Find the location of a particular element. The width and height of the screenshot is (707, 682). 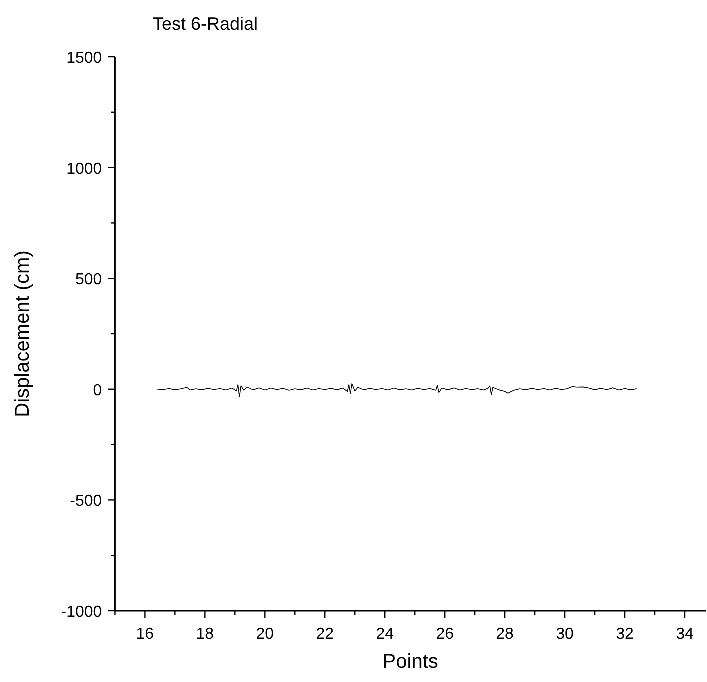

x-axis-title: Points is located at coordinates (410, 662).